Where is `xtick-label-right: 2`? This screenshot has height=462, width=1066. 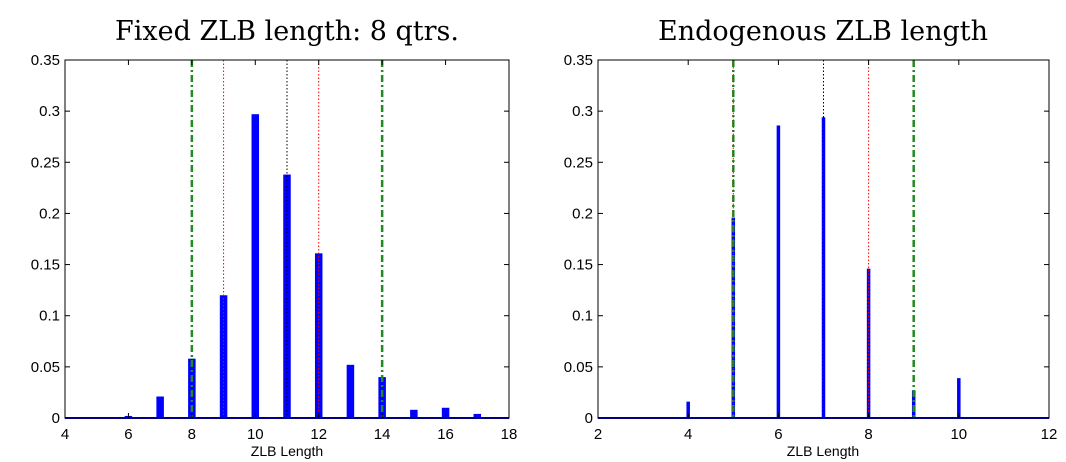 xtick-label-right: 2 is located at coordinates (598, 434).